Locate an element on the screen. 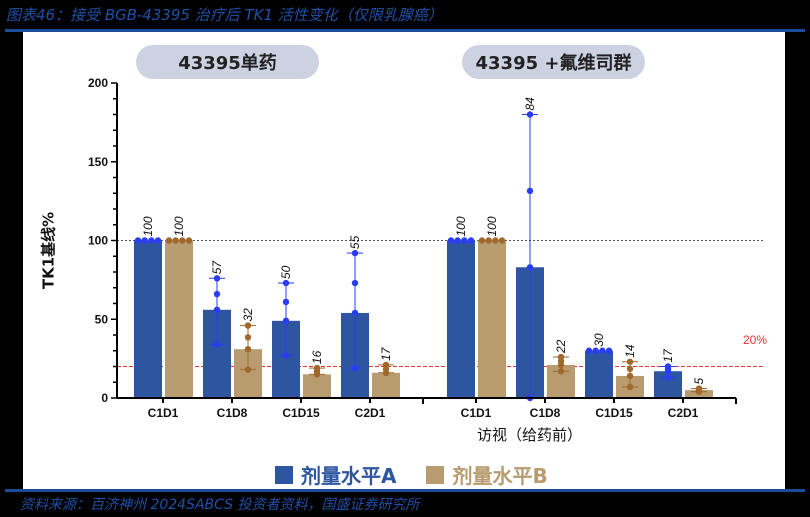  data-label: 22 is located at coordinates (561, 346).